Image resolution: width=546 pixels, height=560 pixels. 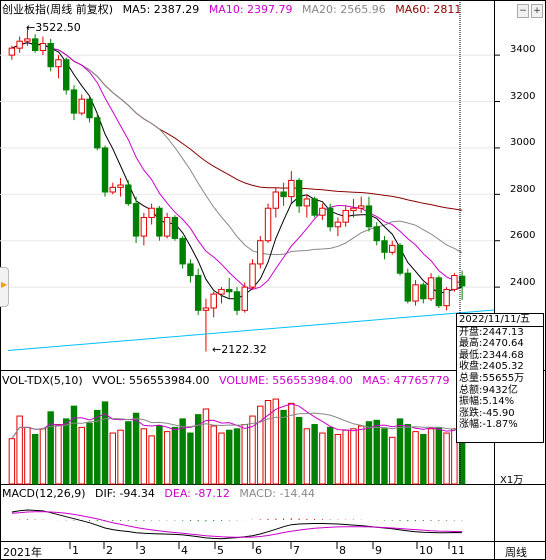 What do you see at coordinates (251, 330) in the screenshot?
I see `long-ma-line` at bounding box center [251, 330].